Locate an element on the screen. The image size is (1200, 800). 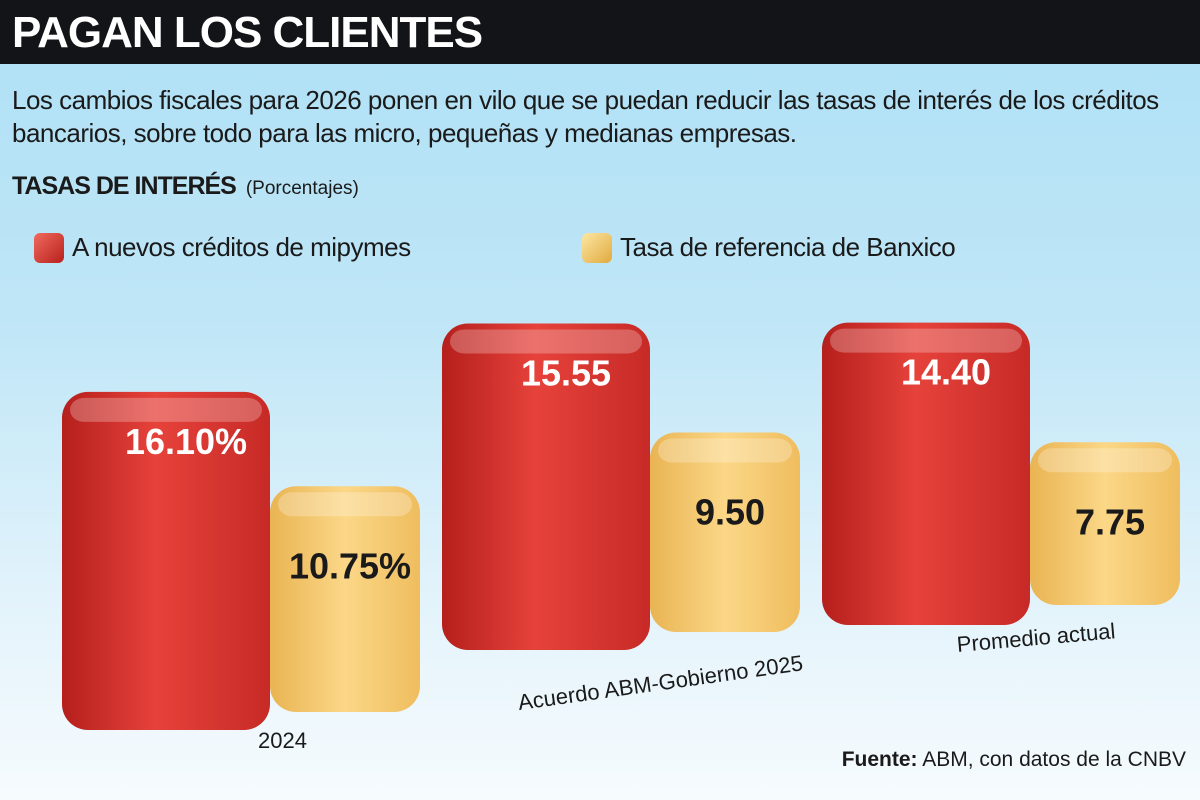
source-label: Fuente: is located at coordinates (879, 759).